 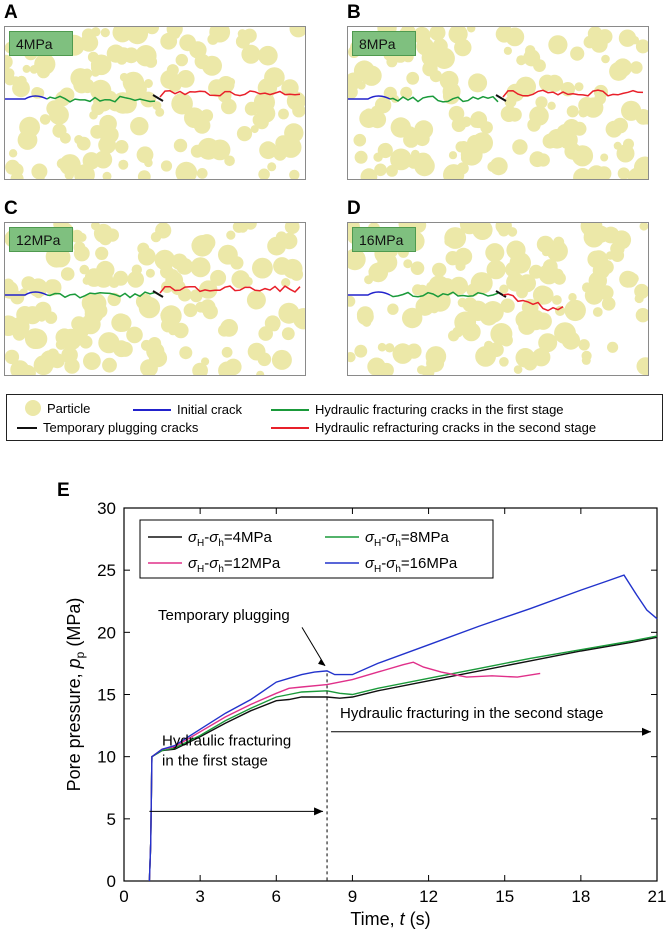 I want to click on stress-label-b: 8MPa, so click(x=384, y=43).